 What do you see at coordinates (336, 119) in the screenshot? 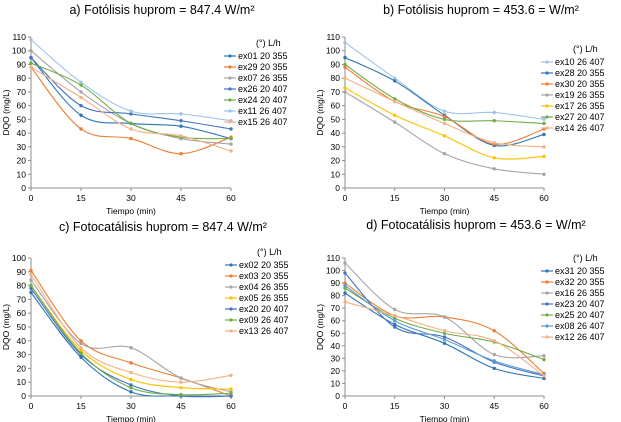
I see `y-tick-label: 50` at bounding box center [336, 119].